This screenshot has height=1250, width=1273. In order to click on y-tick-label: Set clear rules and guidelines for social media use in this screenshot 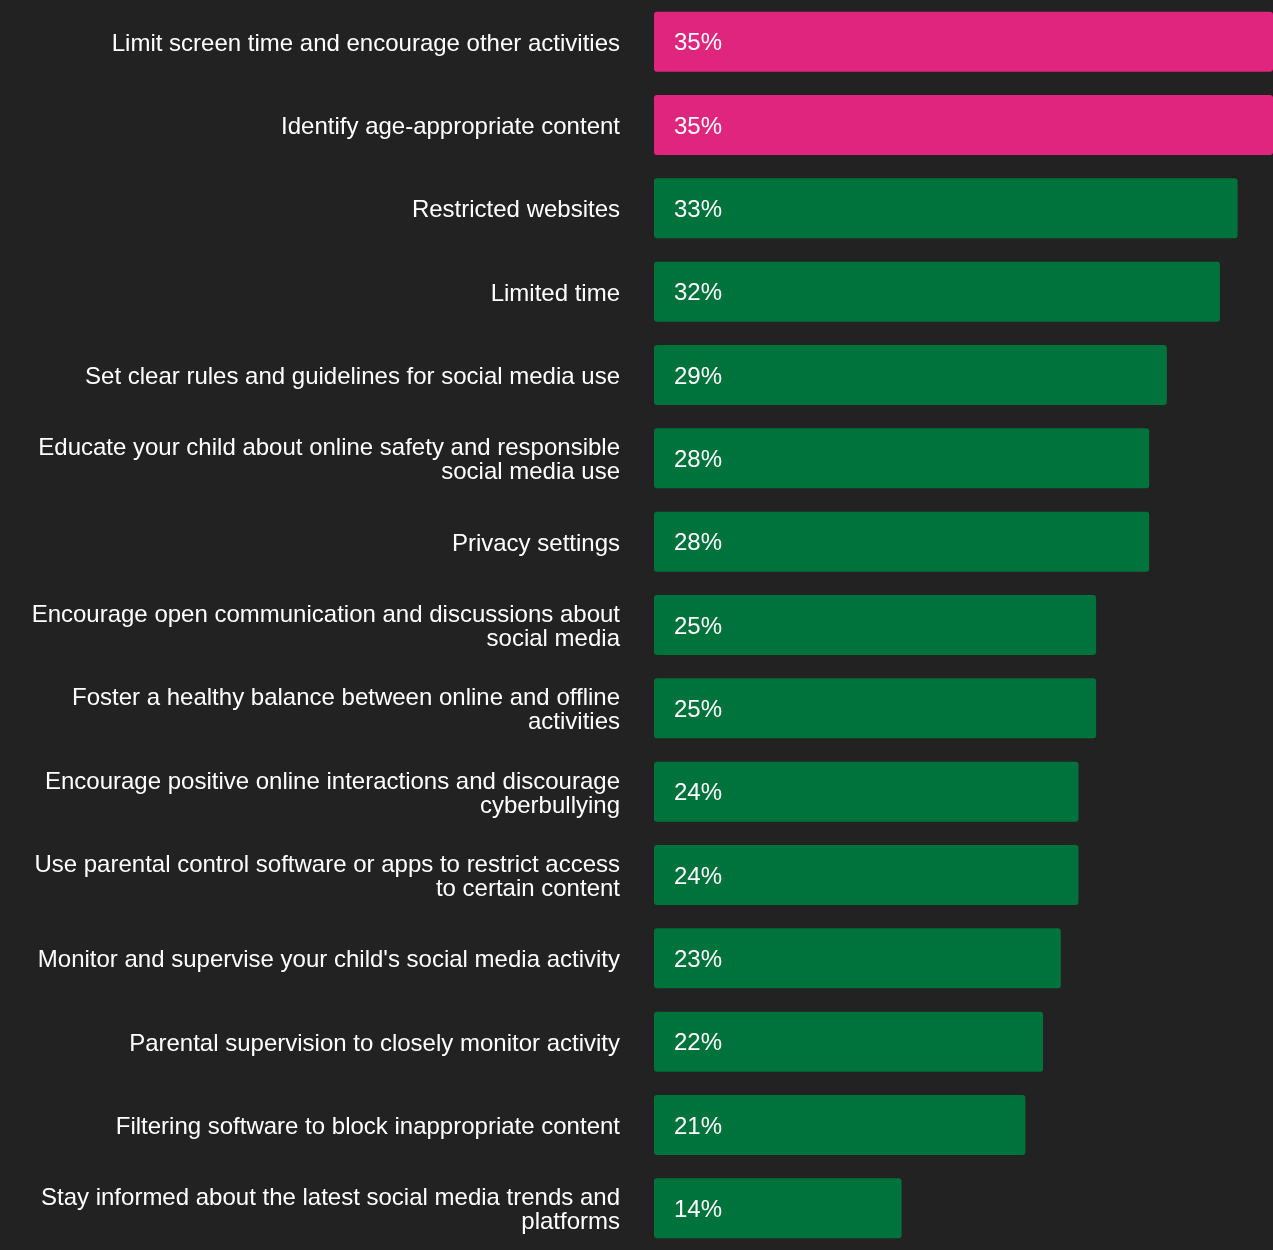, I will do `click(352, 375)`.